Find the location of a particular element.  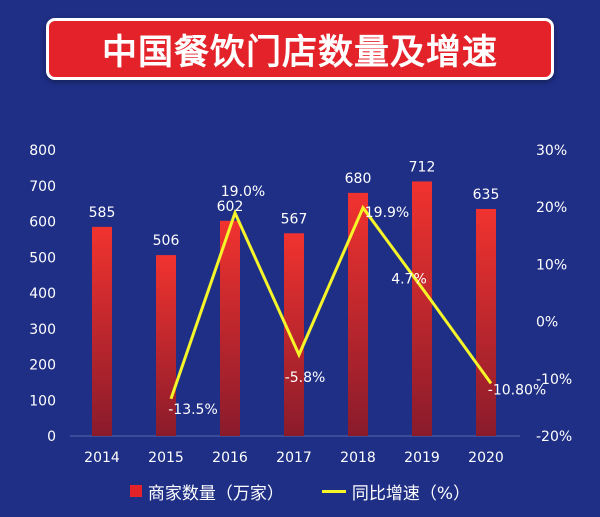

title-banner: 中国餐饮门店数量及增速 is located at coordinates (300, 49).